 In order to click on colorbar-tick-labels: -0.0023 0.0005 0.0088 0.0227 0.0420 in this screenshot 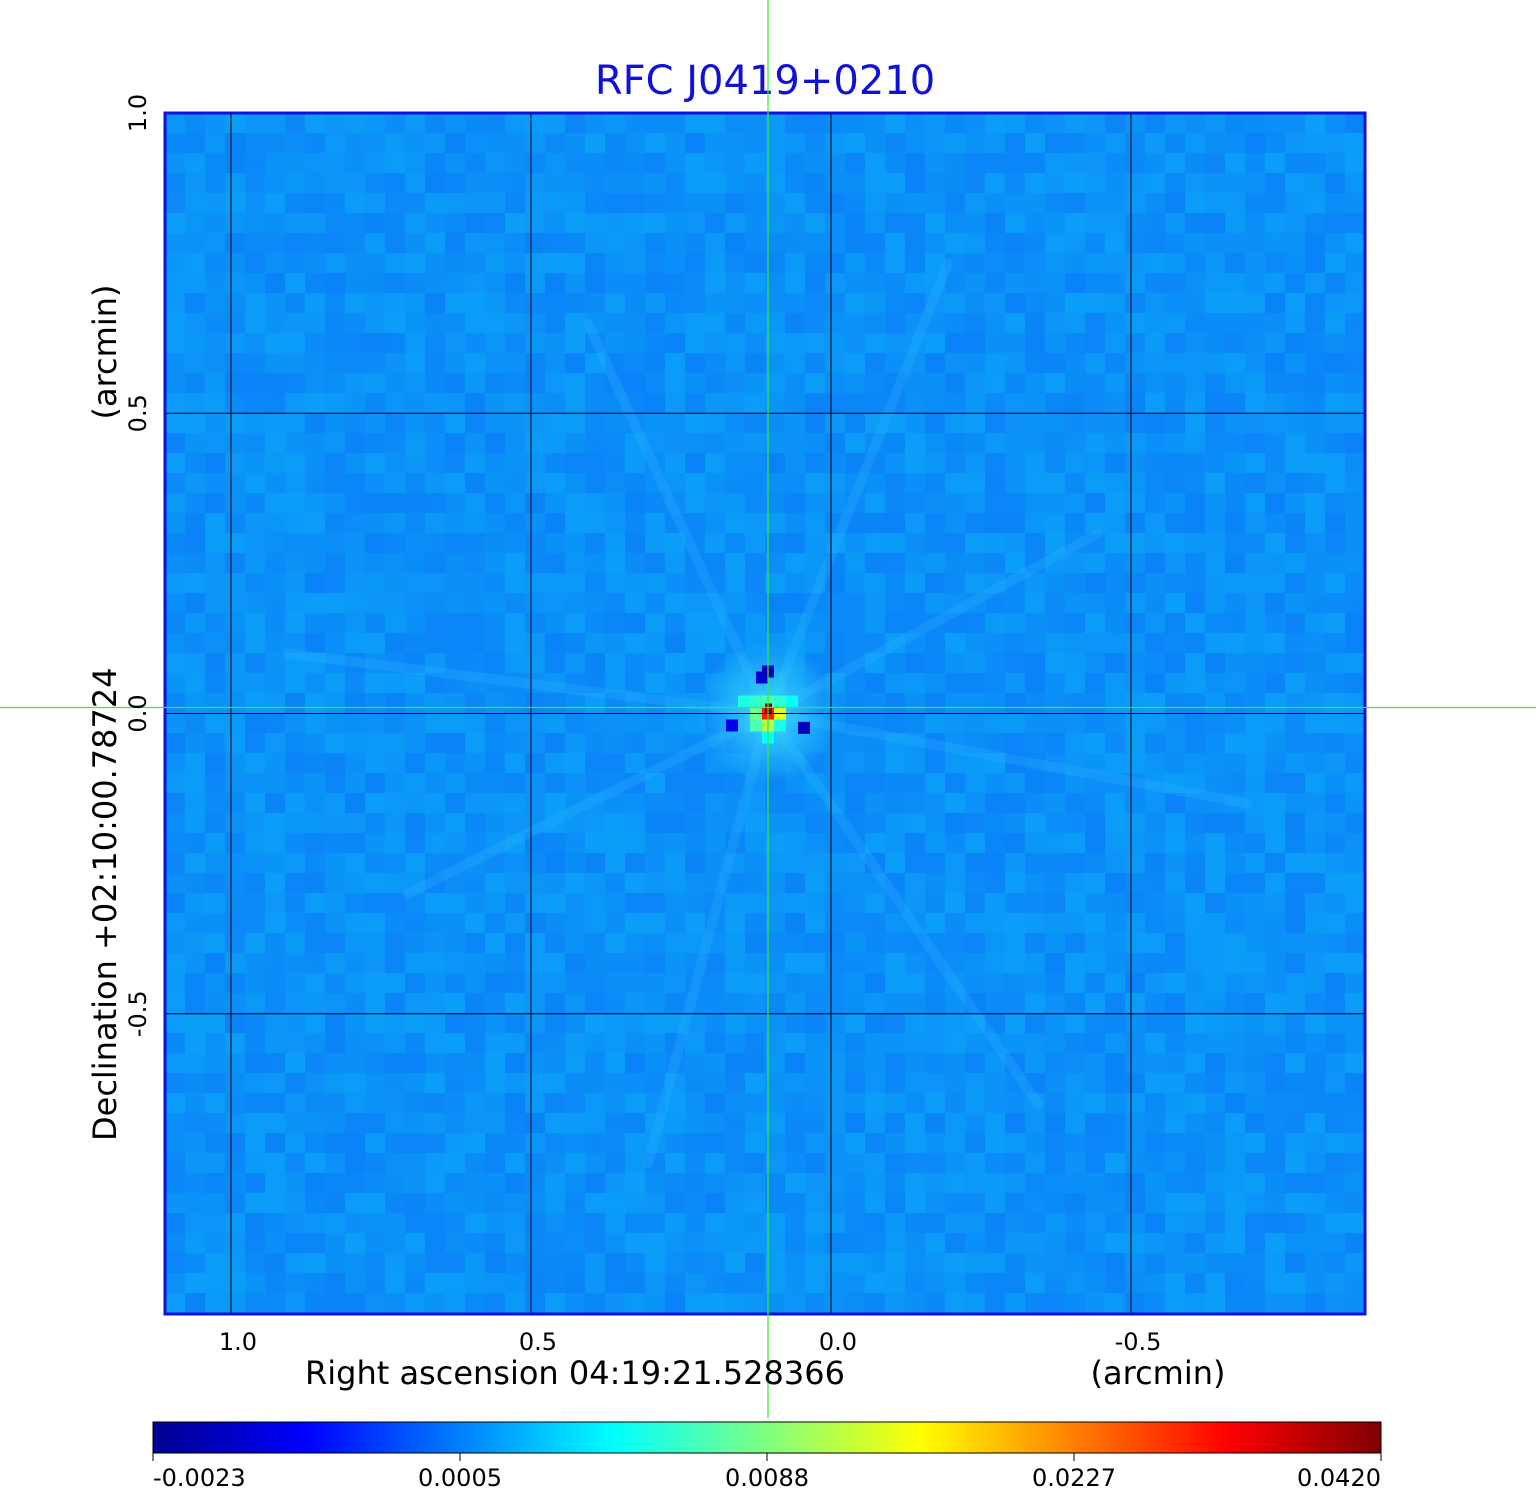, I will do `click(767, 1472)`.